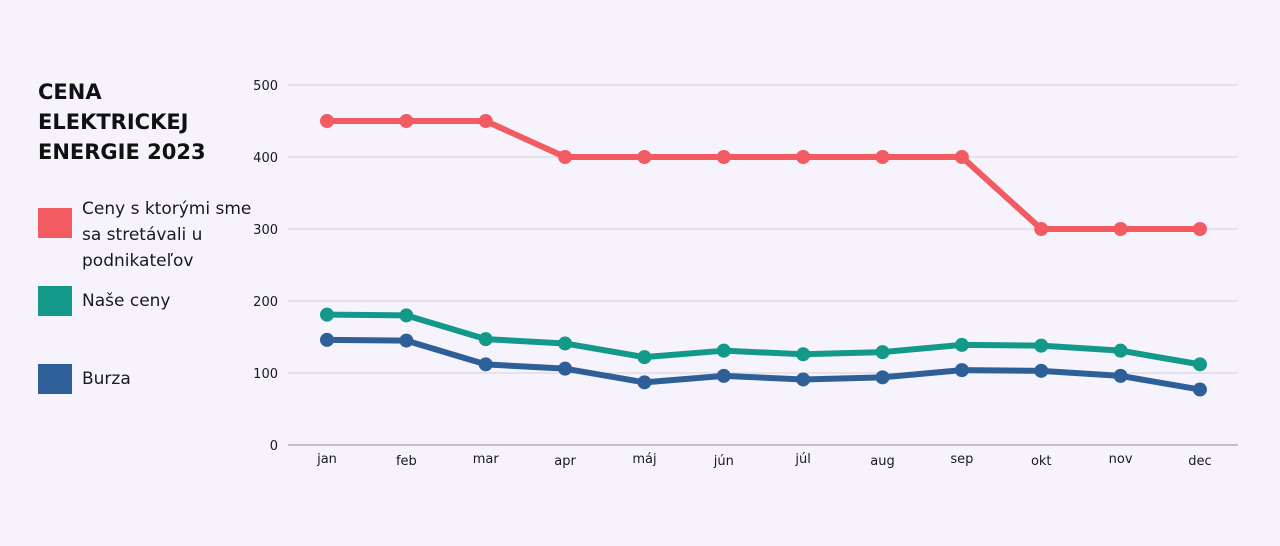  Describe the element at coordinates (802, 459) in the screenshot. I see `x-tick-label: júl` at that location.